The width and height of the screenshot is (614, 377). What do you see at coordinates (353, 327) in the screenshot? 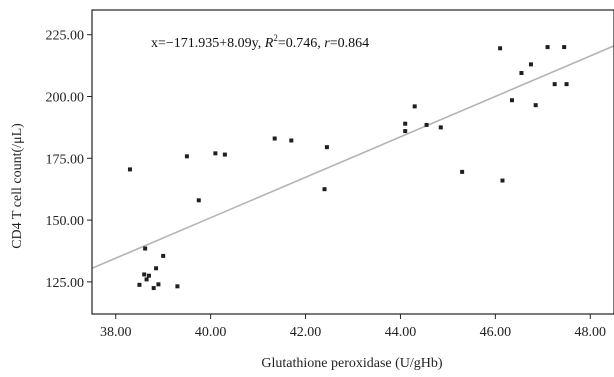
I see `x-axis-ticks: 38.00 40.00 42.00 44.00 46.00 48.00` at bounding box center [353, 327].